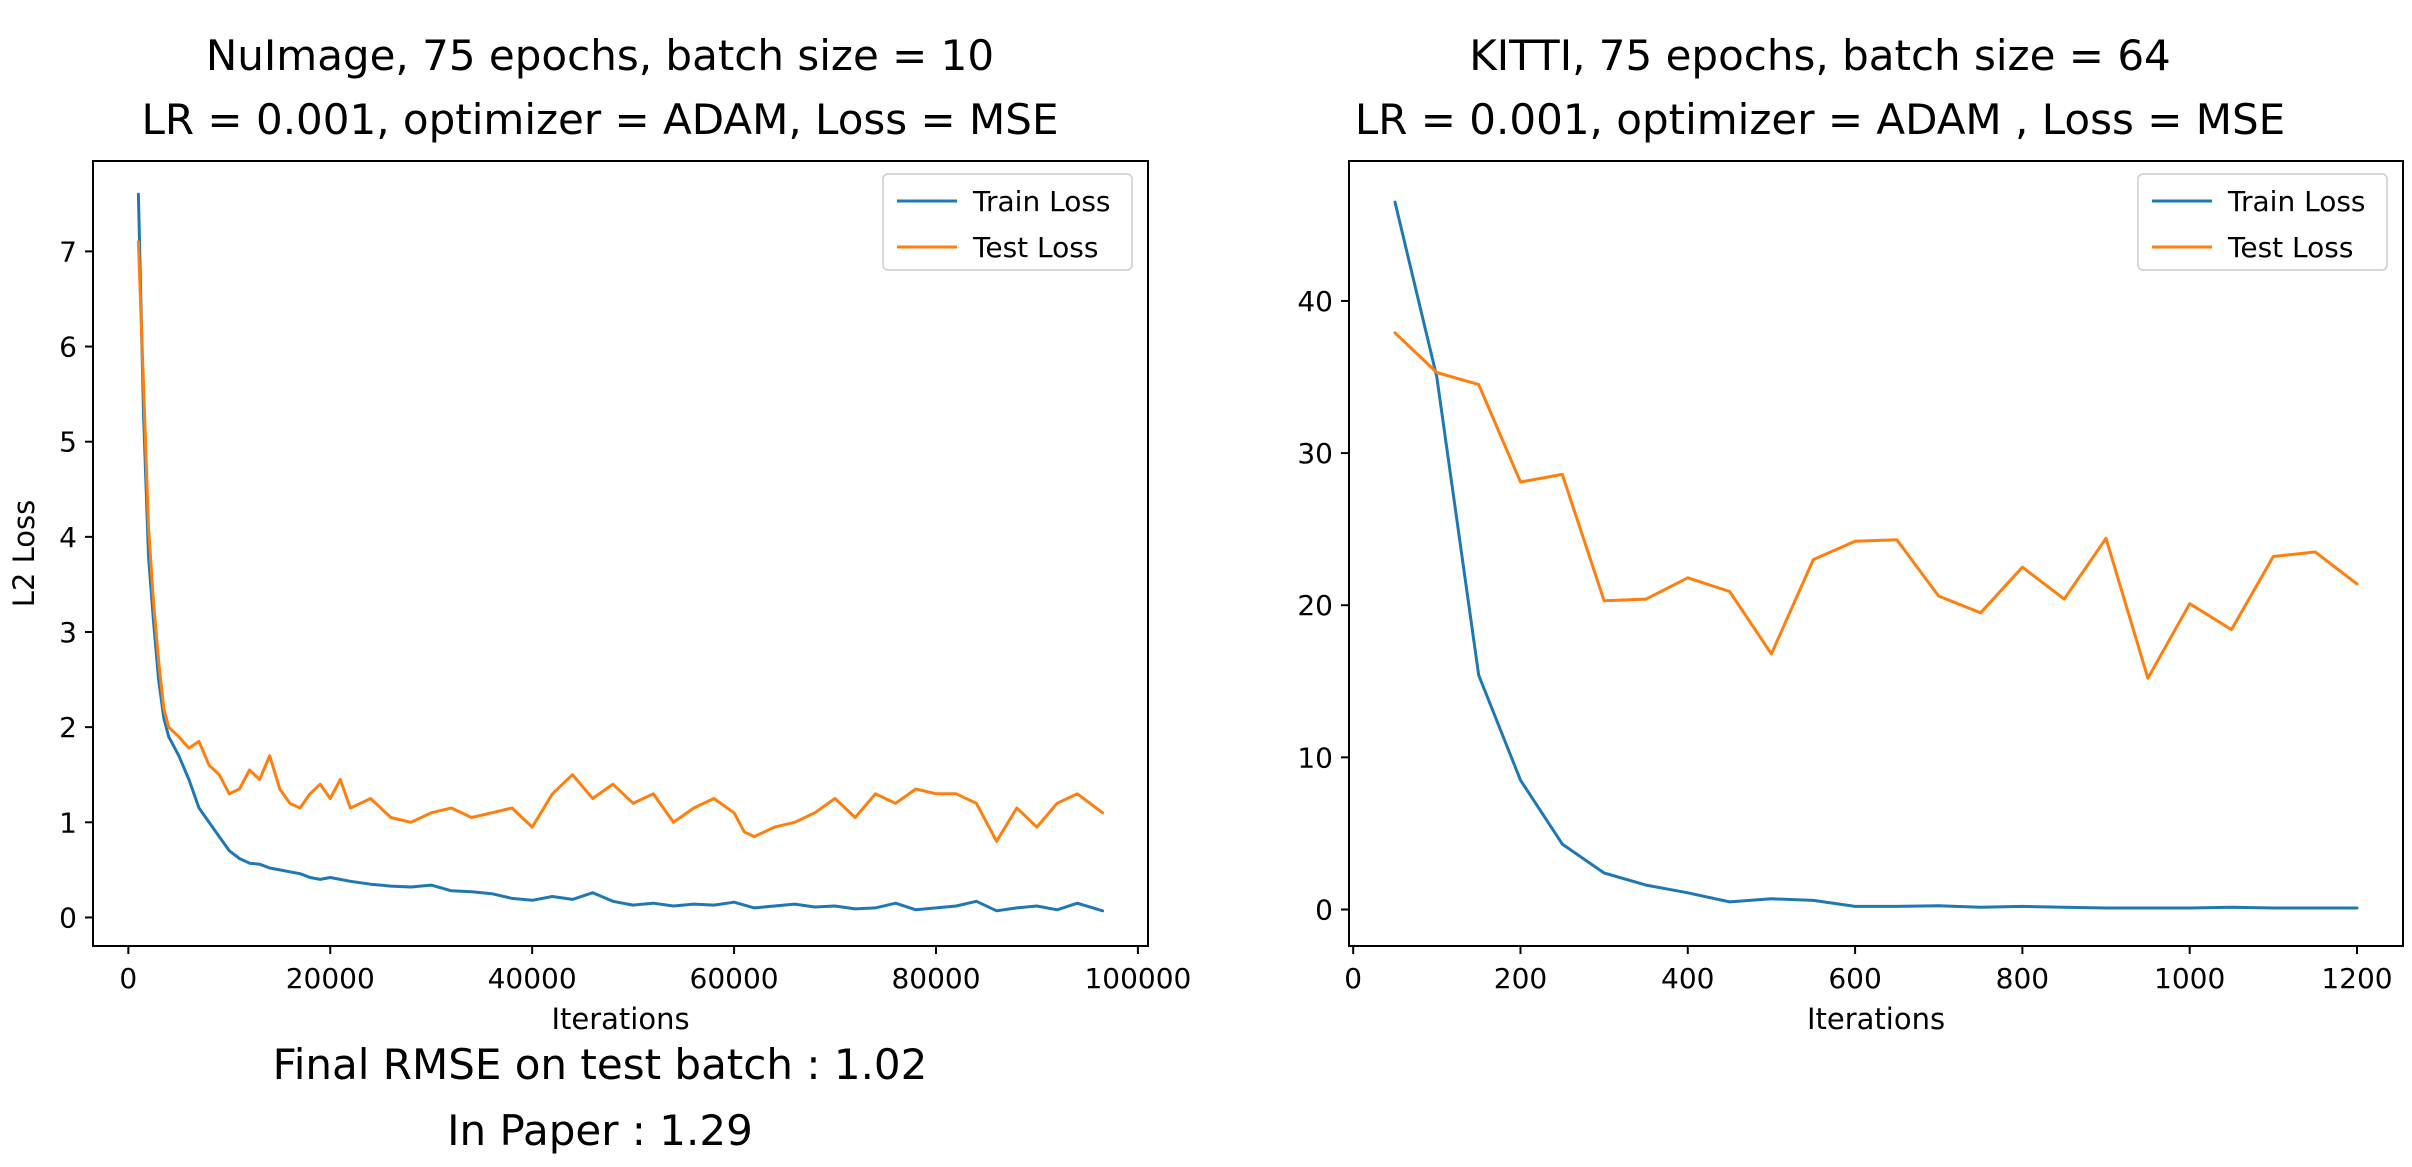 The image size is (2412, 1167). I want to click on x-tick-label: 200, so click(1520, 978).